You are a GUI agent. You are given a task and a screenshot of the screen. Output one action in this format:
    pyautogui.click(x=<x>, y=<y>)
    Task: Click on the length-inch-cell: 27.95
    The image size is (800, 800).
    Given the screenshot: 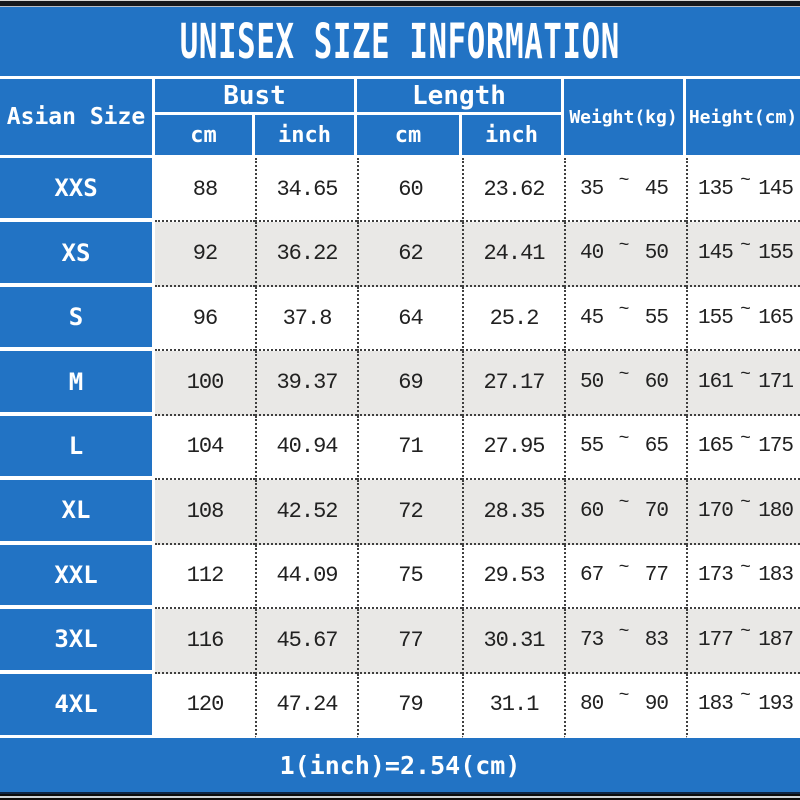 What is the action you would take?
    pyautogui.click(x=513, y=448)
    